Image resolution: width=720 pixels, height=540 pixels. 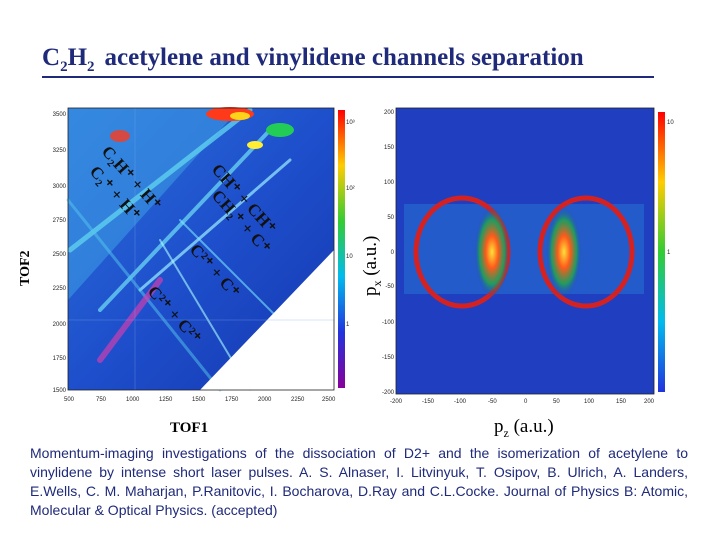 I want to click on tof-colorbar-ticks: 10³ 10² 10 1, so click(x=350, y=224).